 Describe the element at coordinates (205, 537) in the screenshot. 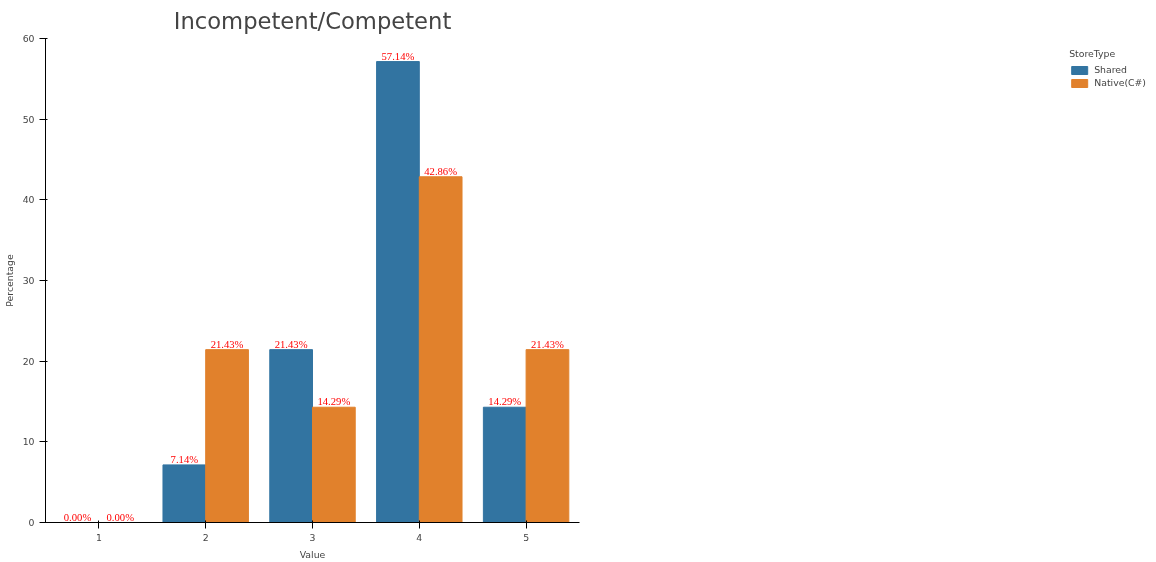

I see `x-tick-label: 2` at that location.